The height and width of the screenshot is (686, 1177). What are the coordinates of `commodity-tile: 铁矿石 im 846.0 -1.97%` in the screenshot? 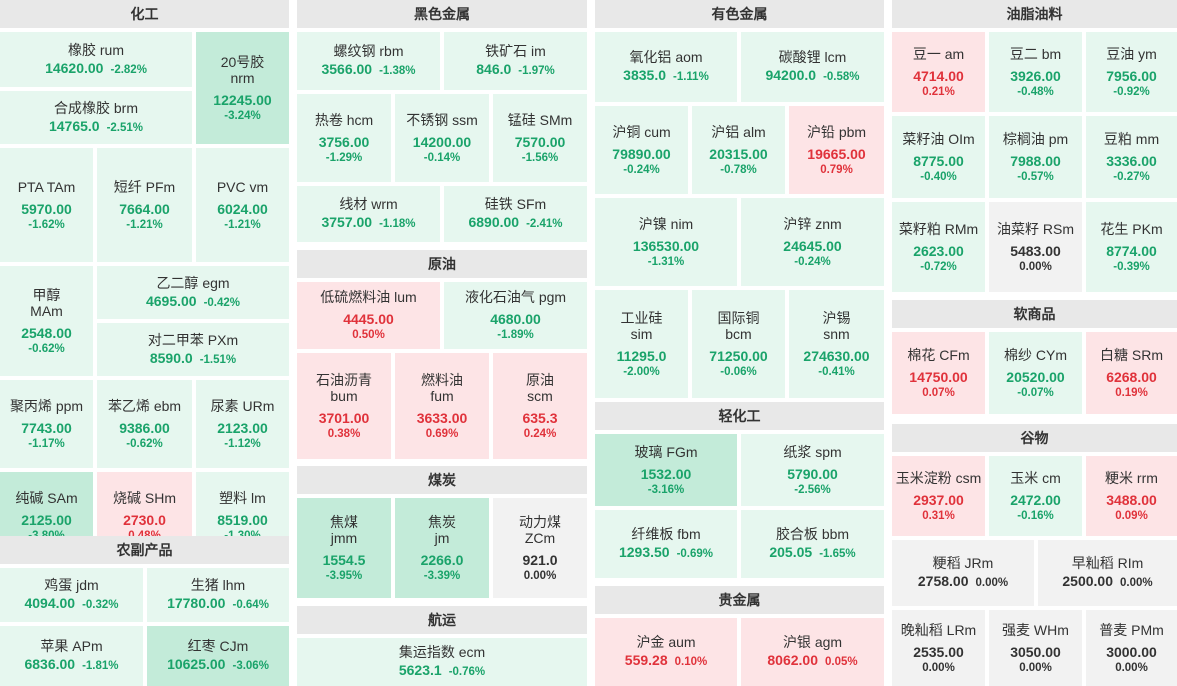 It's located at (515, 61).